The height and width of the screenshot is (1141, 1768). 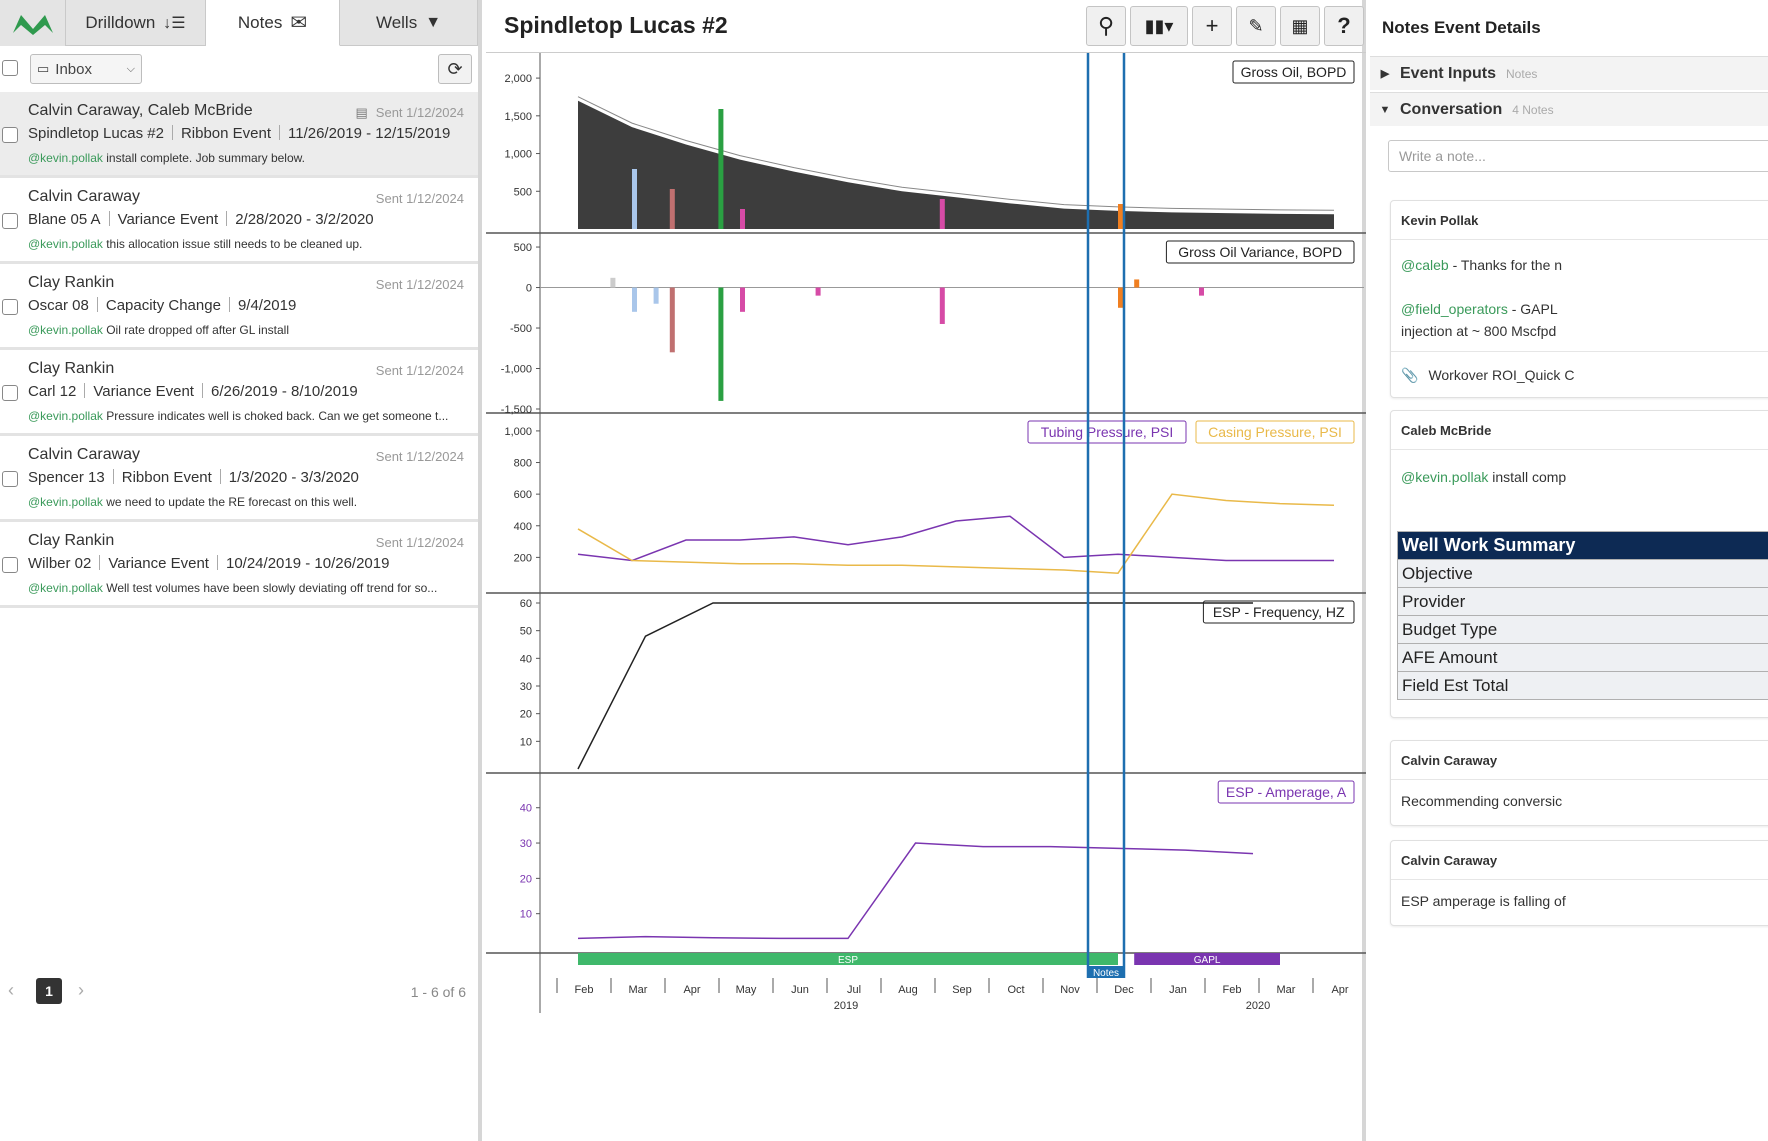 I want to click on note-author: Calvin Caraway, so click(x=1449, y=860).